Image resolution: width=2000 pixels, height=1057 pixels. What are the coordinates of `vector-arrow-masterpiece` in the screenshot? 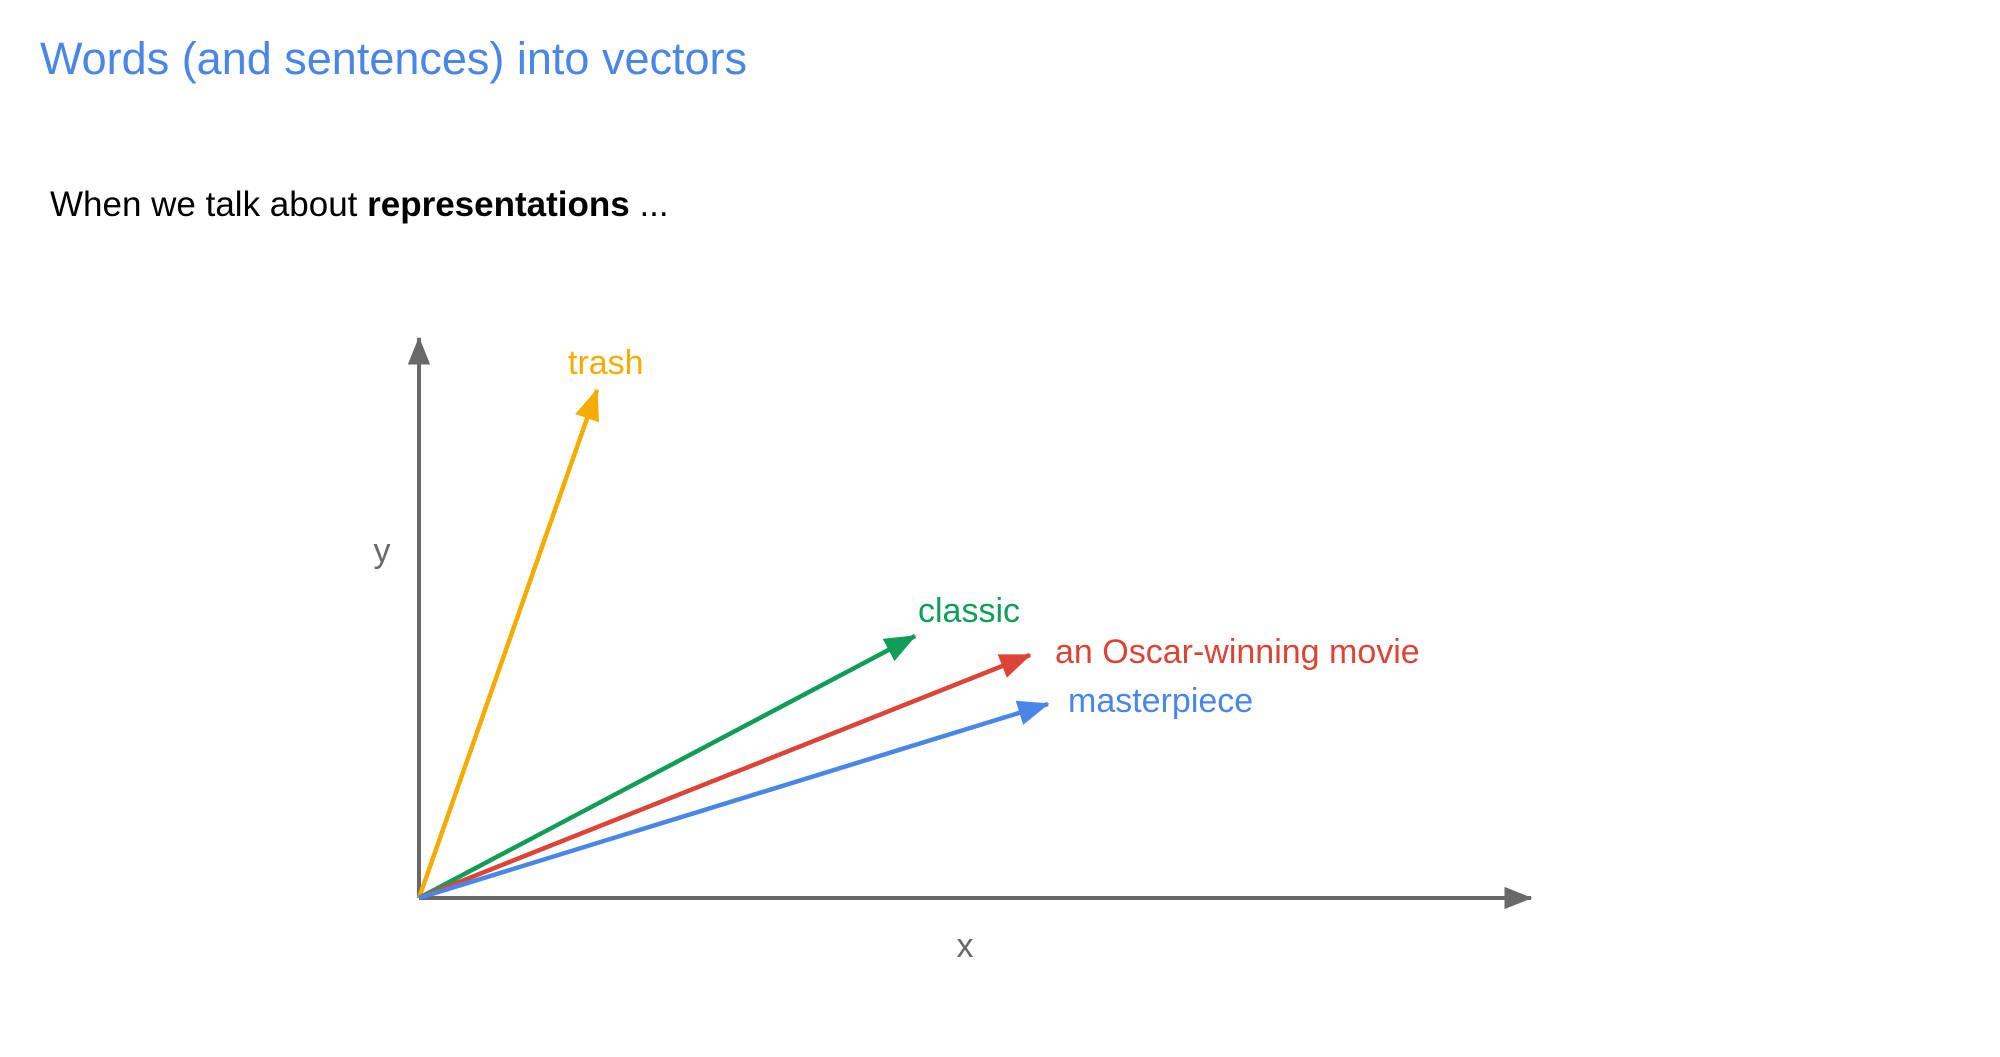 It's located at (734, 800).